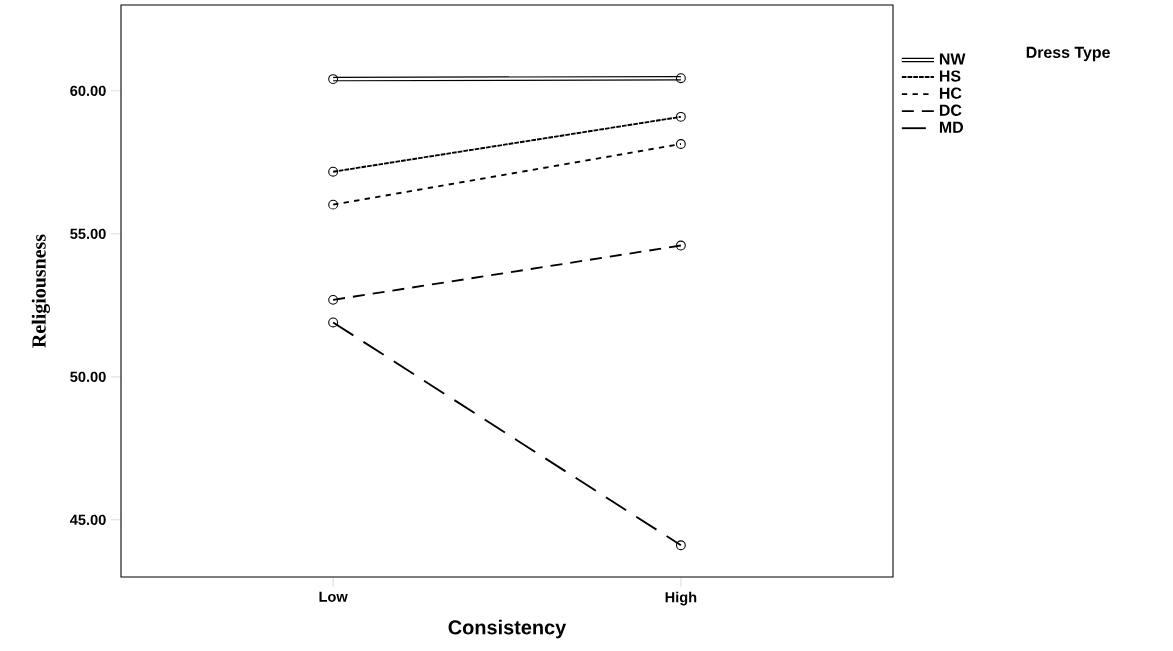  What do you see at coordinates (1068, 54) in the screenshot?
I see `legend-title: Dress Type` at bounding box center [1068, 54].